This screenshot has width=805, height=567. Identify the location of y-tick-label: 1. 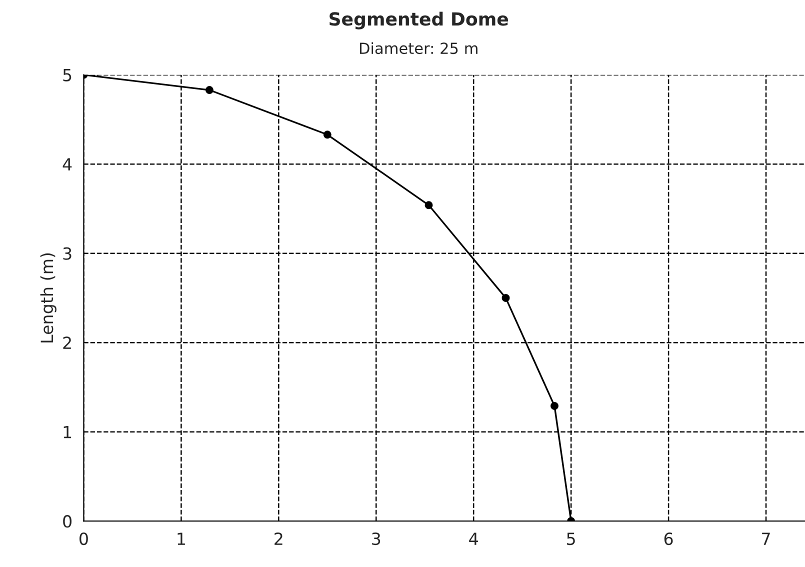
(68, 432).